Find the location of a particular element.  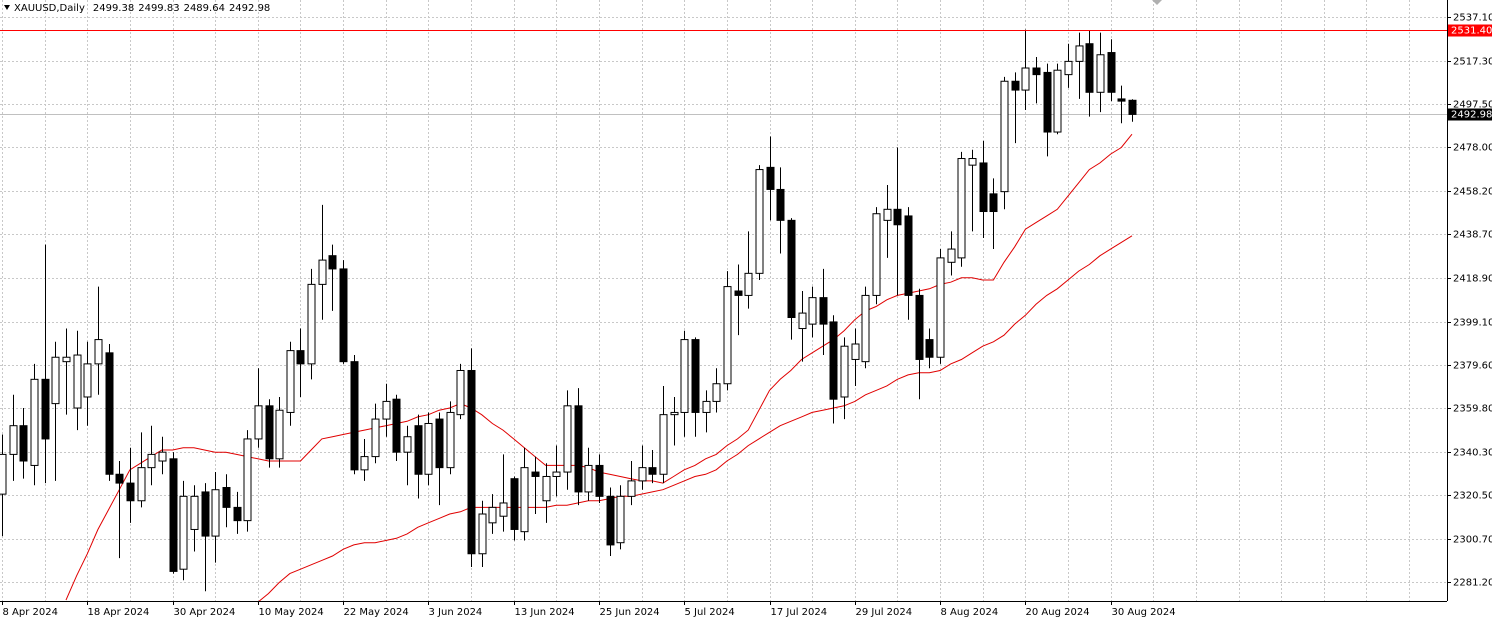

ohlc-high: 2499.83 is located at coordinates (158, 8).